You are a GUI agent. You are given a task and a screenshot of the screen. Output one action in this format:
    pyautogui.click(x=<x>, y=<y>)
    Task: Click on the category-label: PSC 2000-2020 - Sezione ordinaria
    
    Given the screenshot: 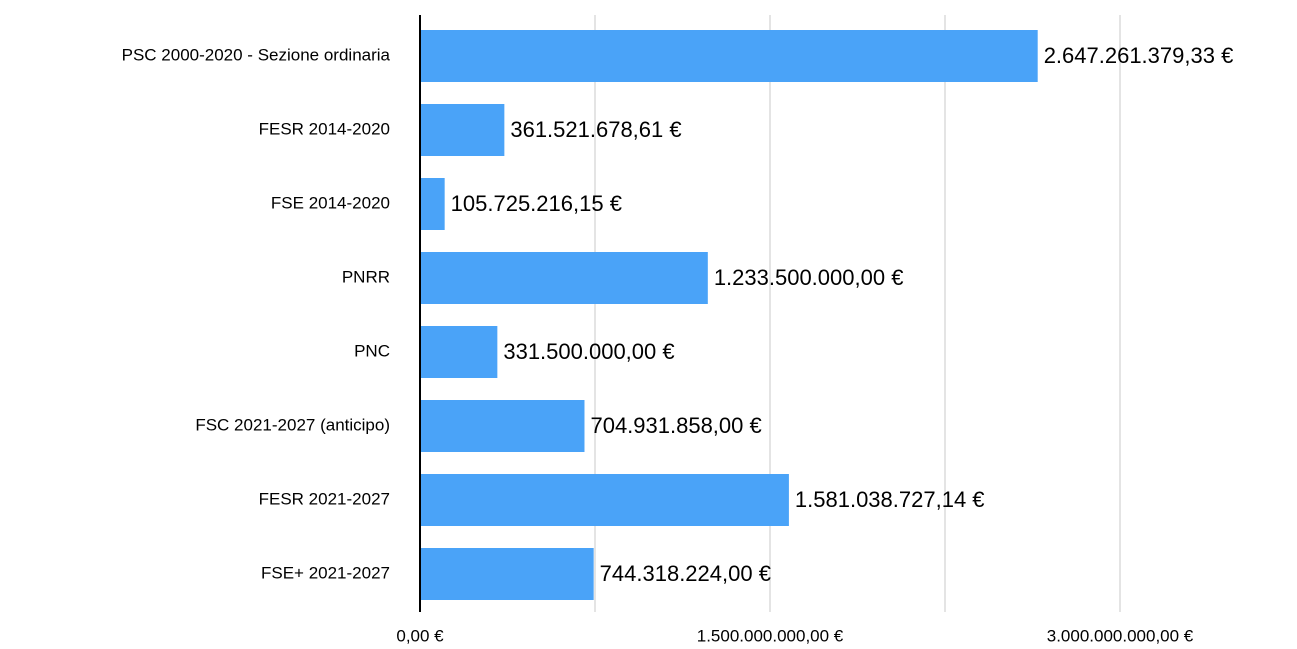 What is the action you would take?
    pyautogui.click(x=256, y=54)
    